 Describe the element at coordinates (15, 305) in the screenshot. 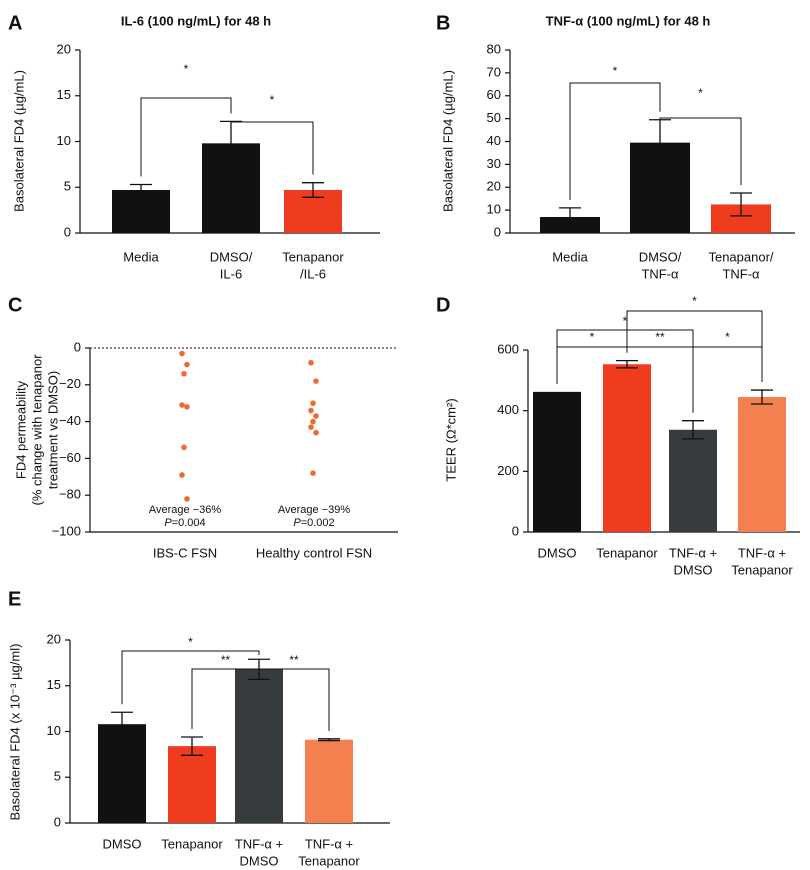

I see `panel-letter: C` at that location.